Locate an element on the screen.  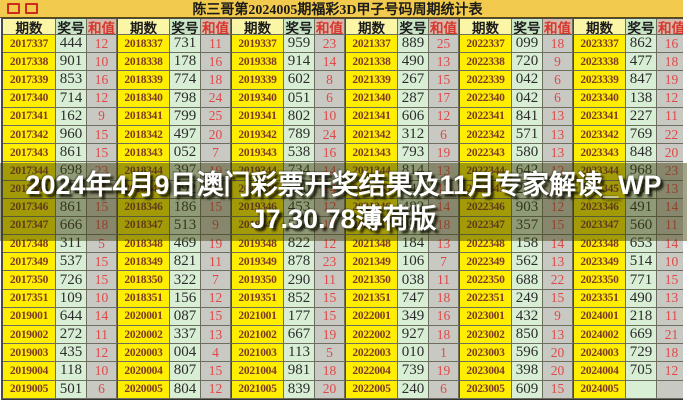
number-cell: 249 is located at coordinates (527, 298).